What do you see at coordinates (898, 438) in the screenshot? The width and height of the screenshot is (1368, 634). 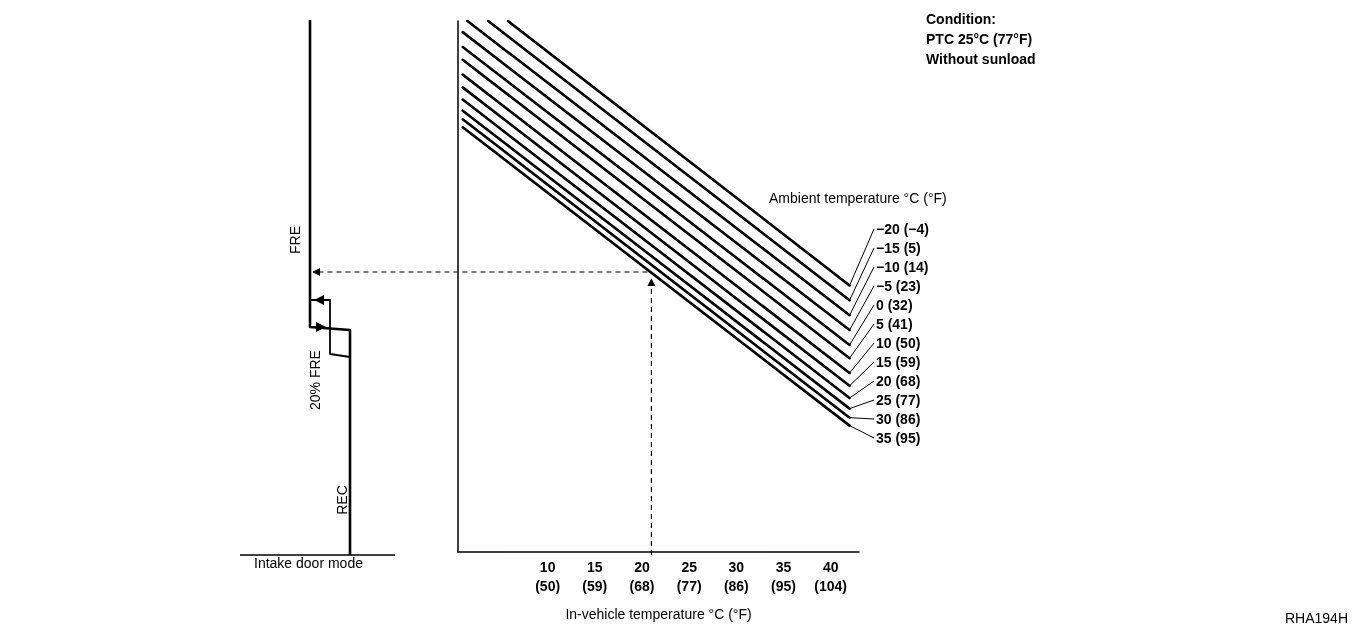 I see `legend-label: 35 (95)` at bounding box center [898, 438].